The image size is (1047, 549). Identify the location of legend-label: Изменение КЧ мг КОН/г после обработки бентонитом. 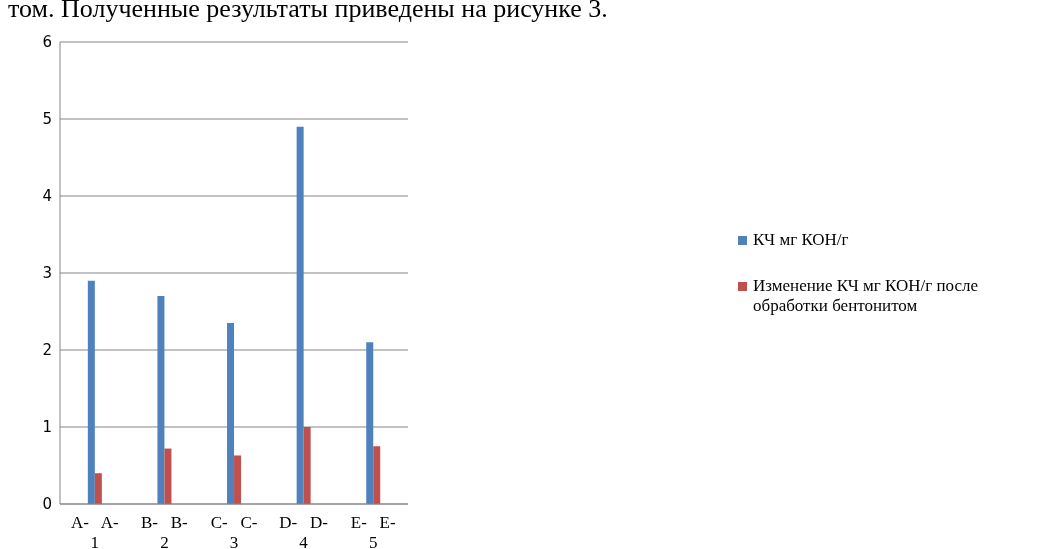
(866, 296).